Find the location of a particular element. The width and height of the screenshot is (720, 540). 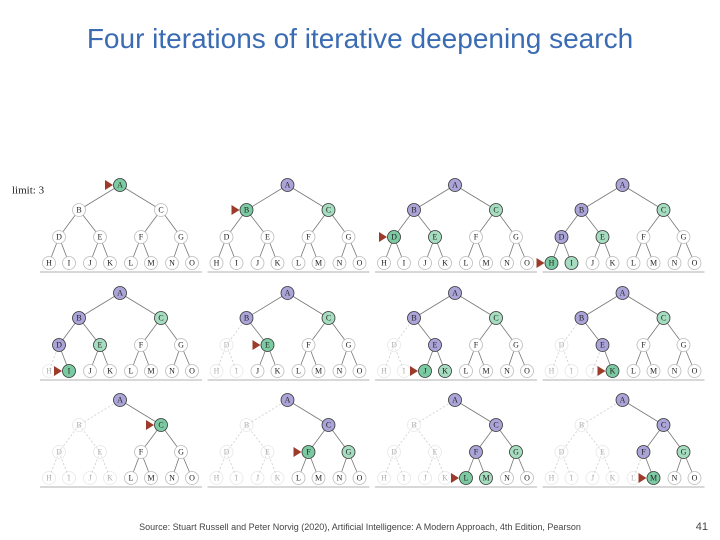

tree-node: A is located at coordinates (622, 293).